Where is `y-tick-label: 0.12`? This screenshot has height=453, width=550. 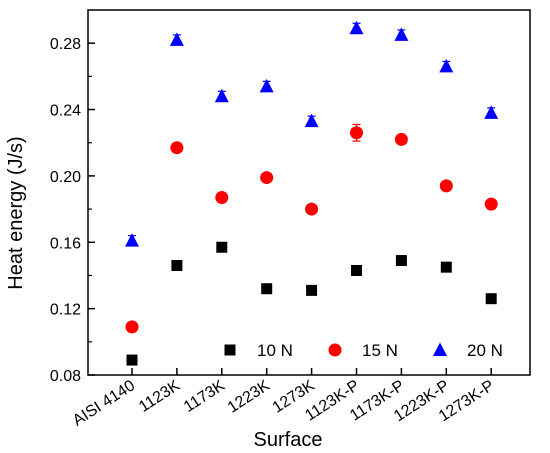
y-tick-label: 0.12 is located at coordinates (65, 310).